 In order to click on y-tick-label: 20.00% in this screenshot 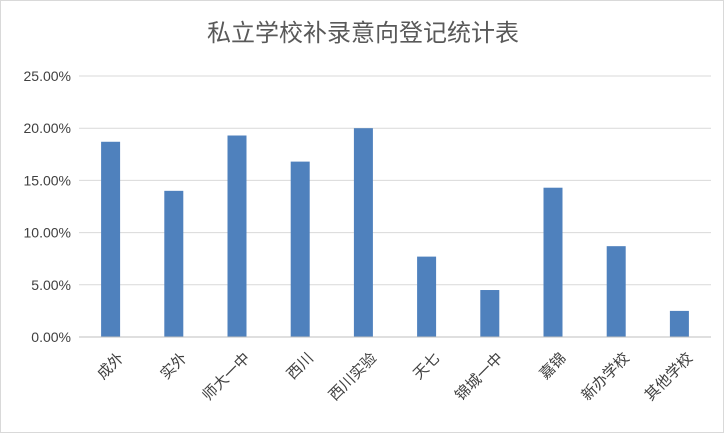, I will do `click(47, 128)`.